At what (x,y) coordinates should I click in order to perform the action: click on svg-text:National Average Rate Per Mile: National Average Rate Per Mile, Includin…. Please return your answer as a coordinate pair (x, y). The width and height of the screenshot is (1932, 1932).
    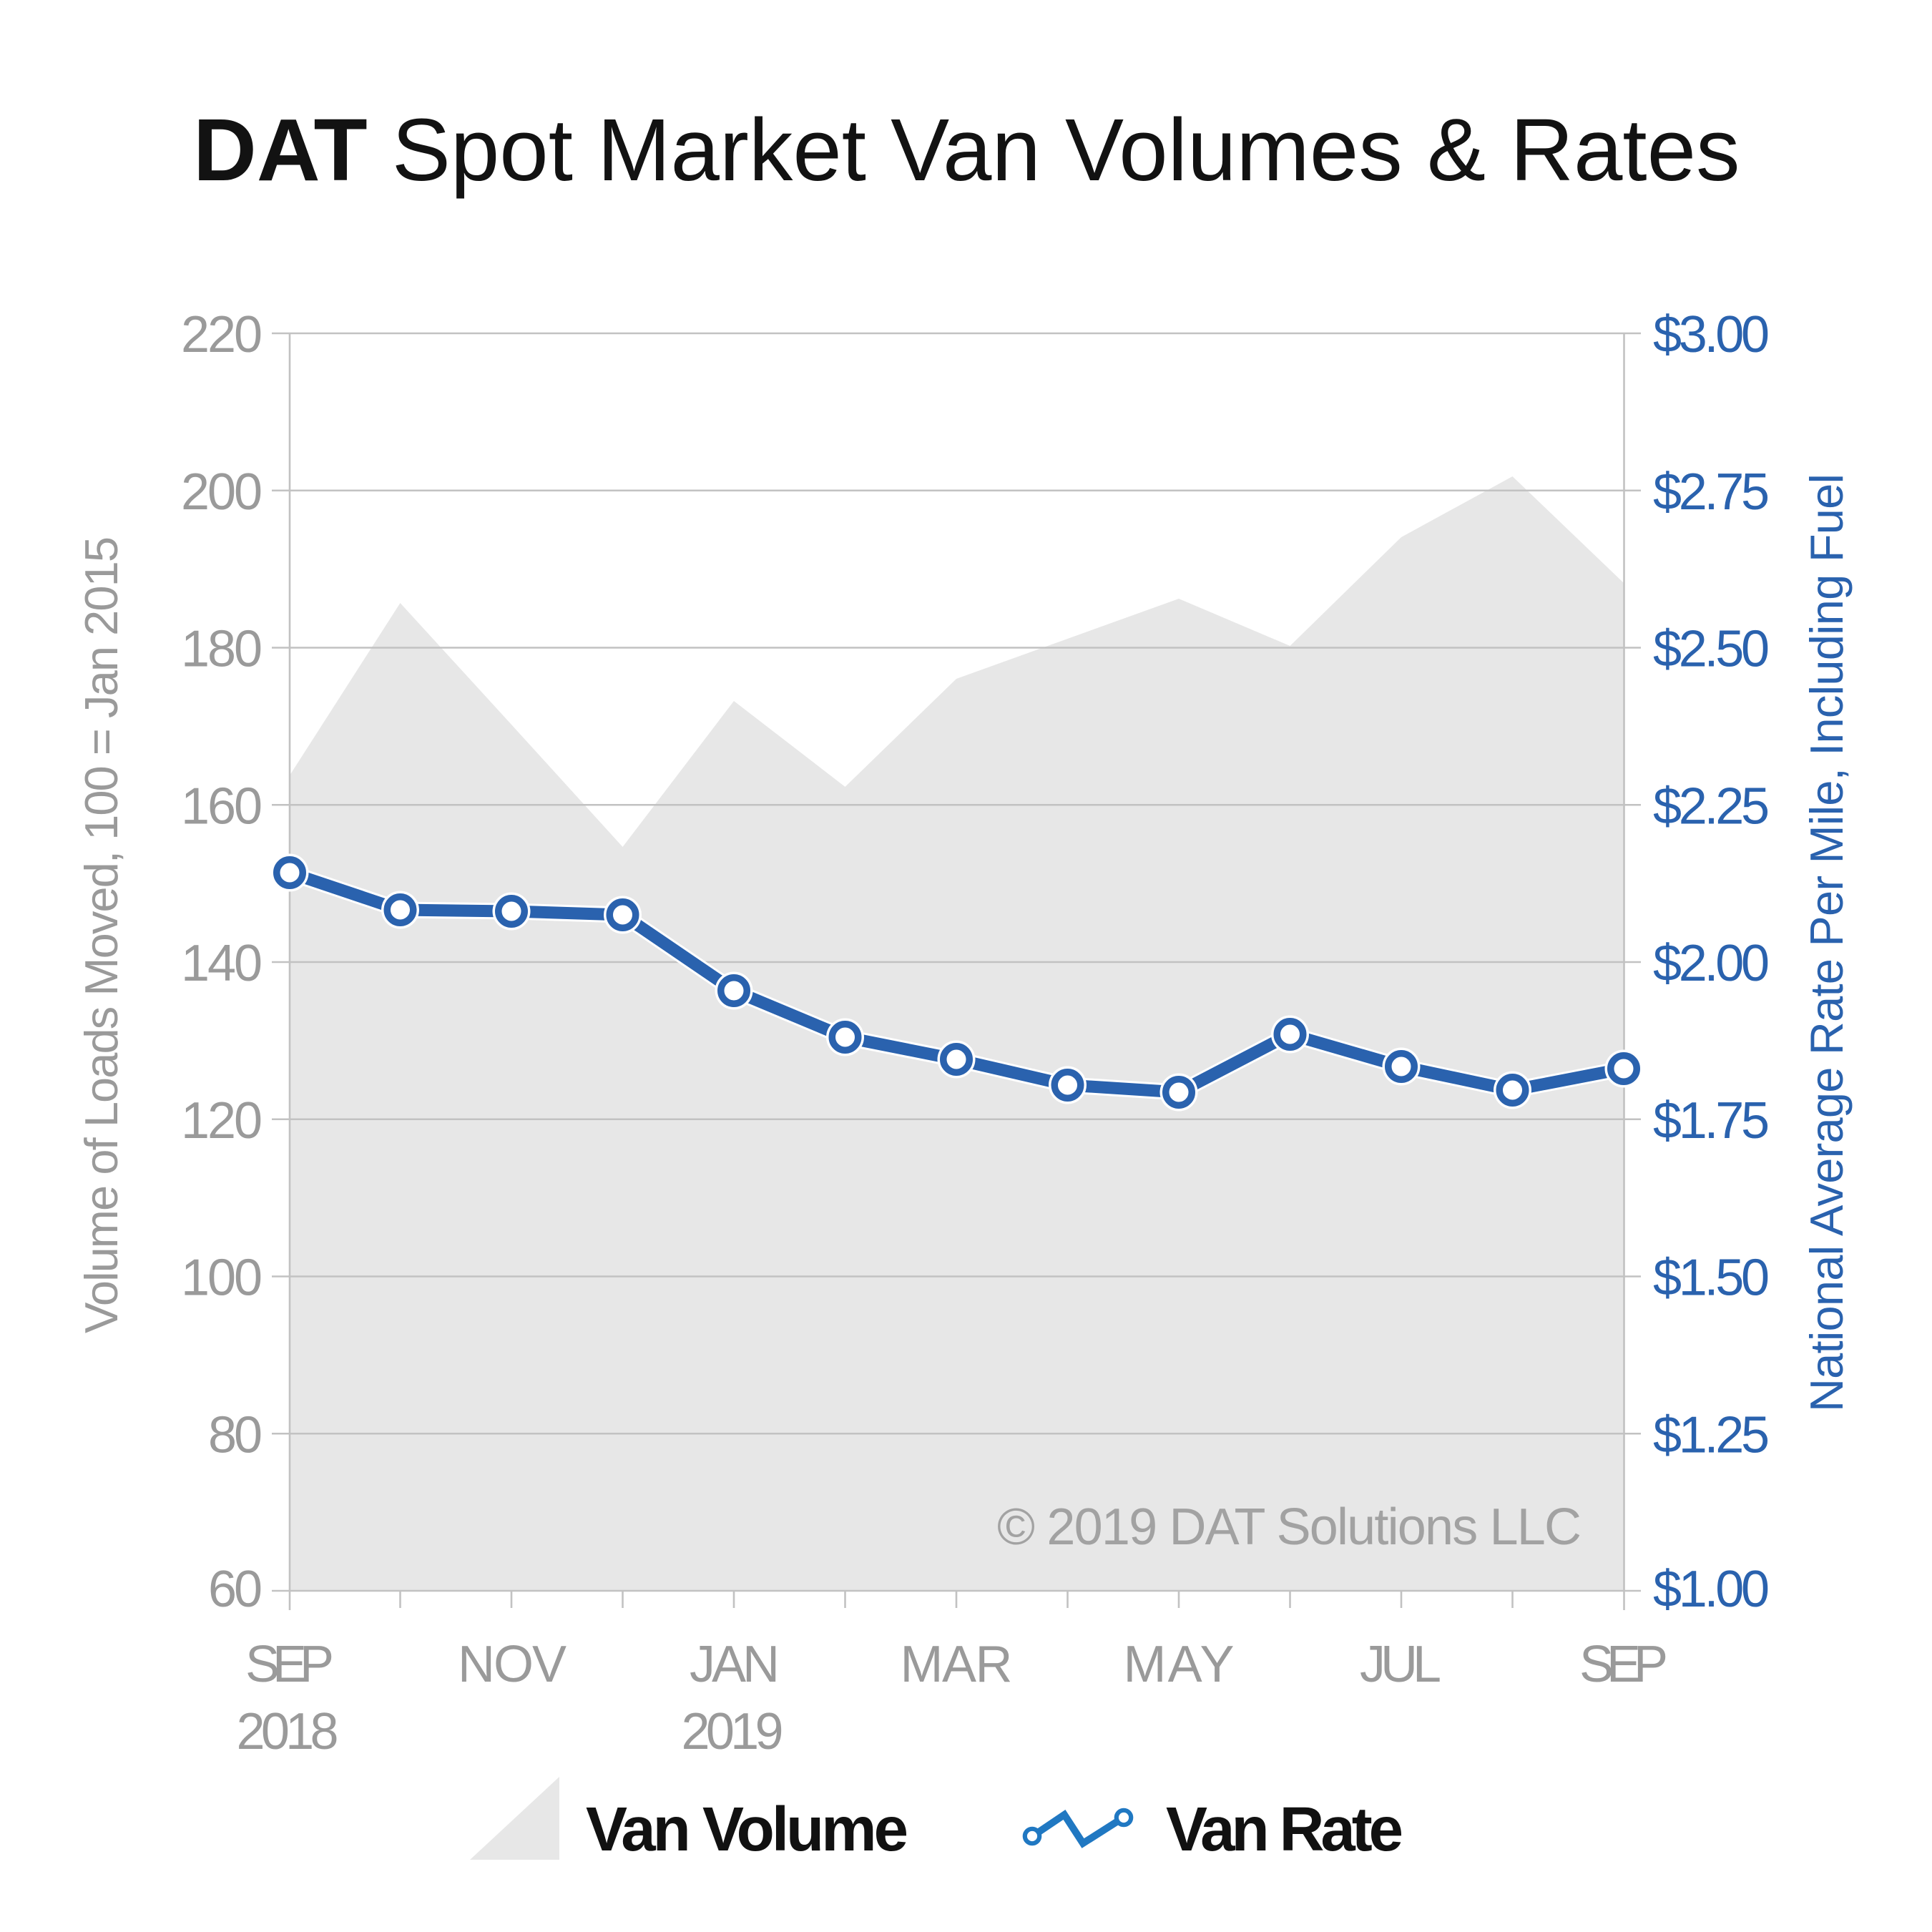
    Looking at the image, I should click on (1826, 943).